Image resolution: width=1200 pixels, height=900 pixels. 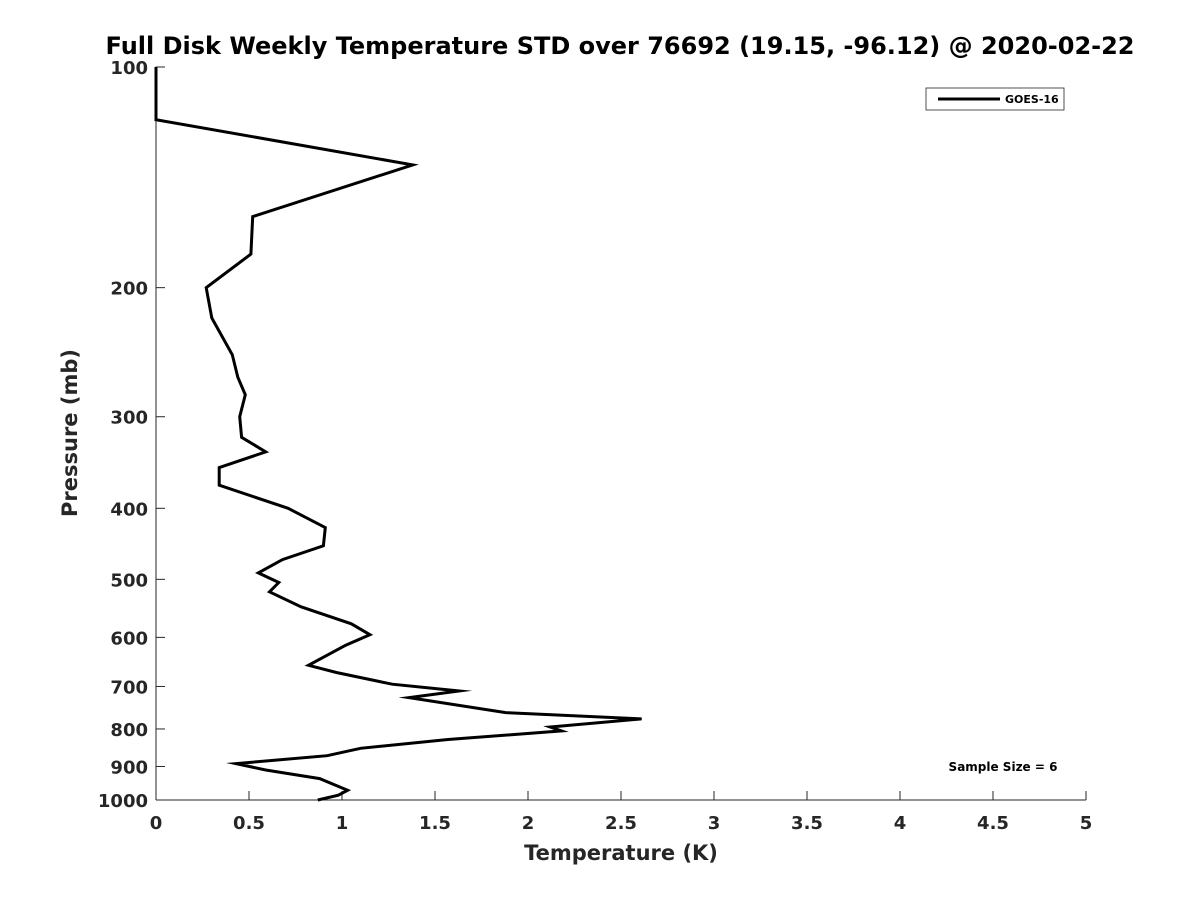 What do you see at coordinates (129, 730) in the screenshot?
I see `y-tick-label: 800` at bounding box center [129, 730].